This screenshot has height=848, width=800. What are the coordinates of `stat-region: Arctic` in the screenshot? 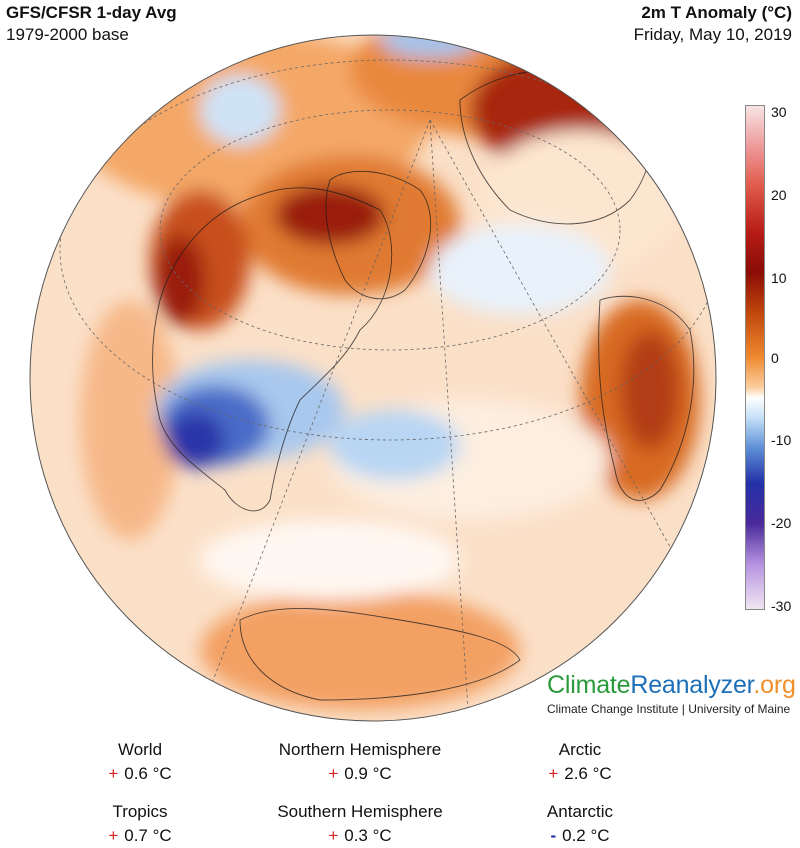 It's located at (580, 749).